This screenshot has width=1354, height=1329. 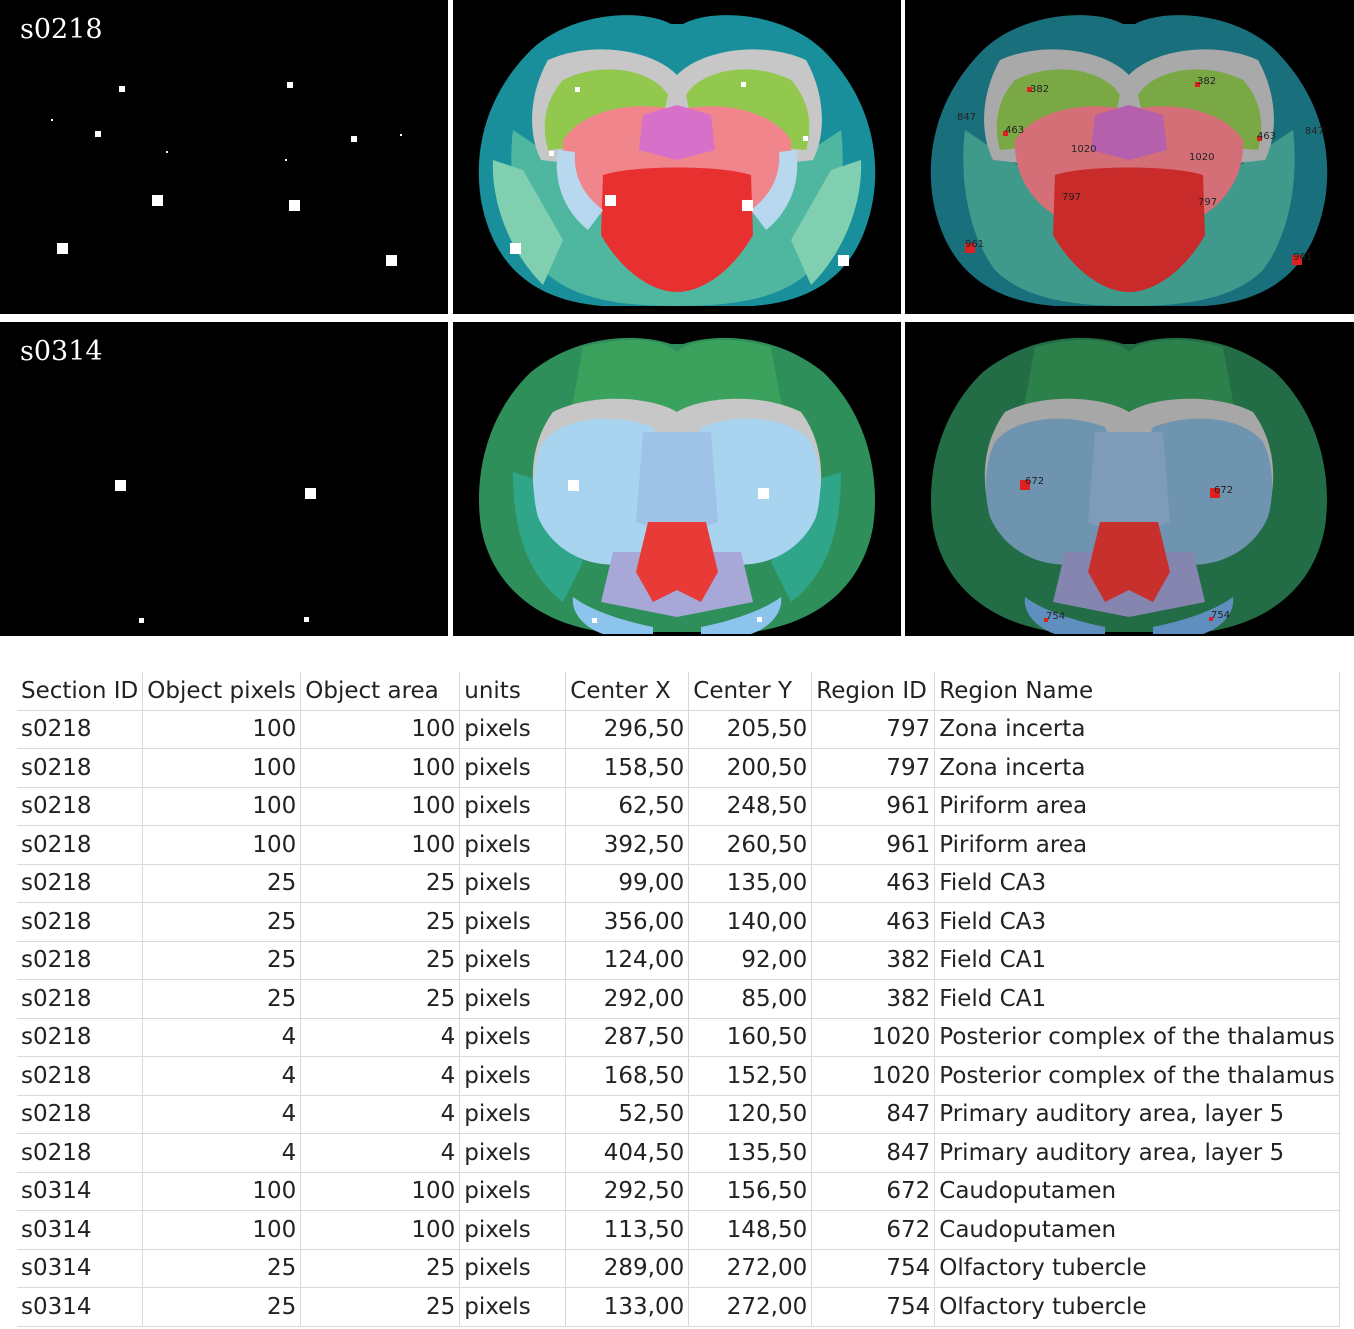 What do you see at coordinates (750, 1037) in the screenshot?
I see `cell-center-y: 160,50` at bounding box center [750, 1037].